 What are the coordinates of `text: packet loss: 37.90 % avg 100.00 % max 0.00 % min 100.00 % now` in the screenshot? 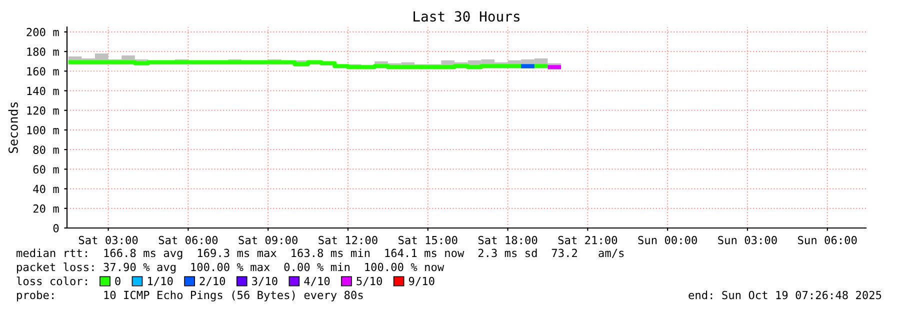 It's located at (230, 268).